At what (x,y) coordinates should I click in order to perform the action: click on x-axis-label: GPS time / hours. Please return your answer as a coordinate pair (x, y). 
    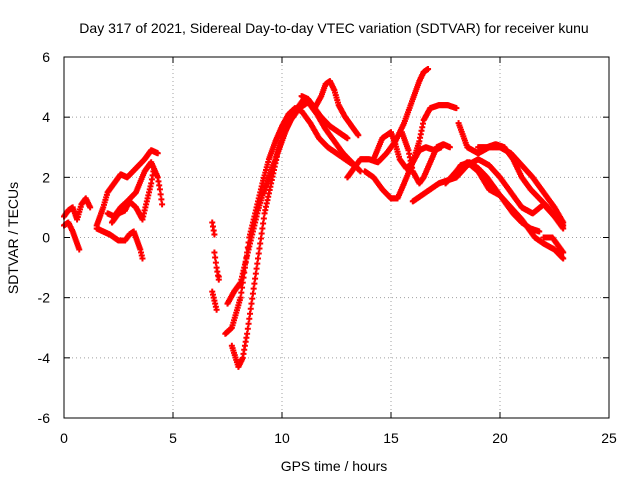
    Looking at the image, I should click on (334, 466).